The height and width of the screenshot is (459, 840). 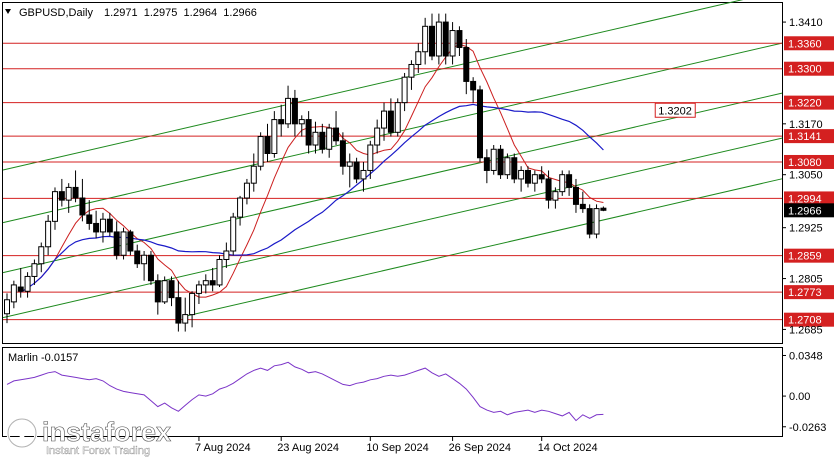 I want to click on osc-tick-label: 0.0348, so click(x=806, y=356).